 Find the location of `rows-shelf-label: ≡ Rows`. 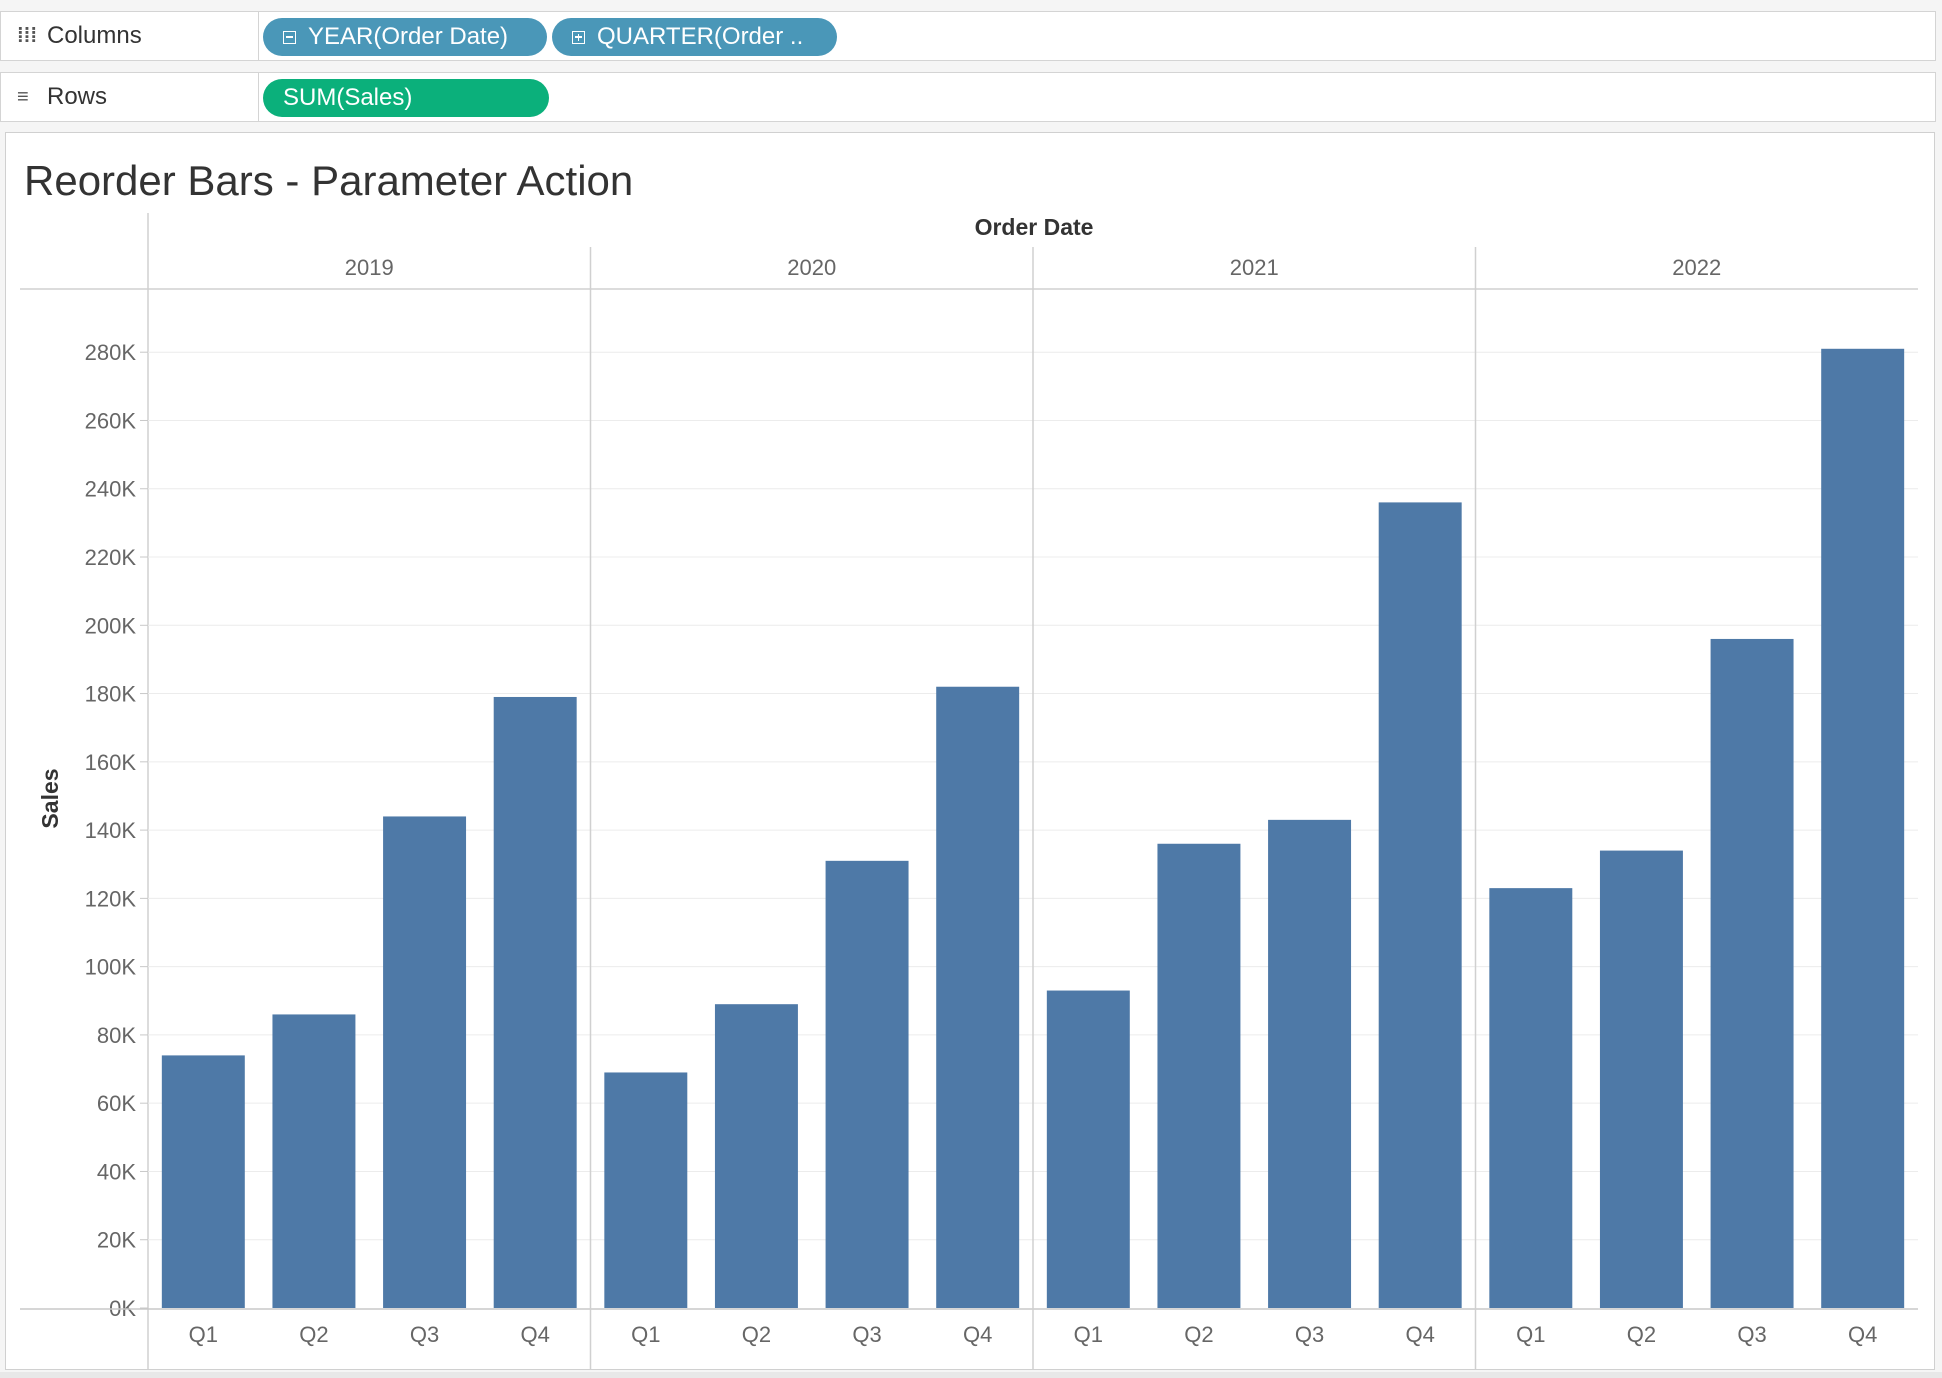

rows-shelf-label: ≡ Rows is located at coordinates (130, 97).